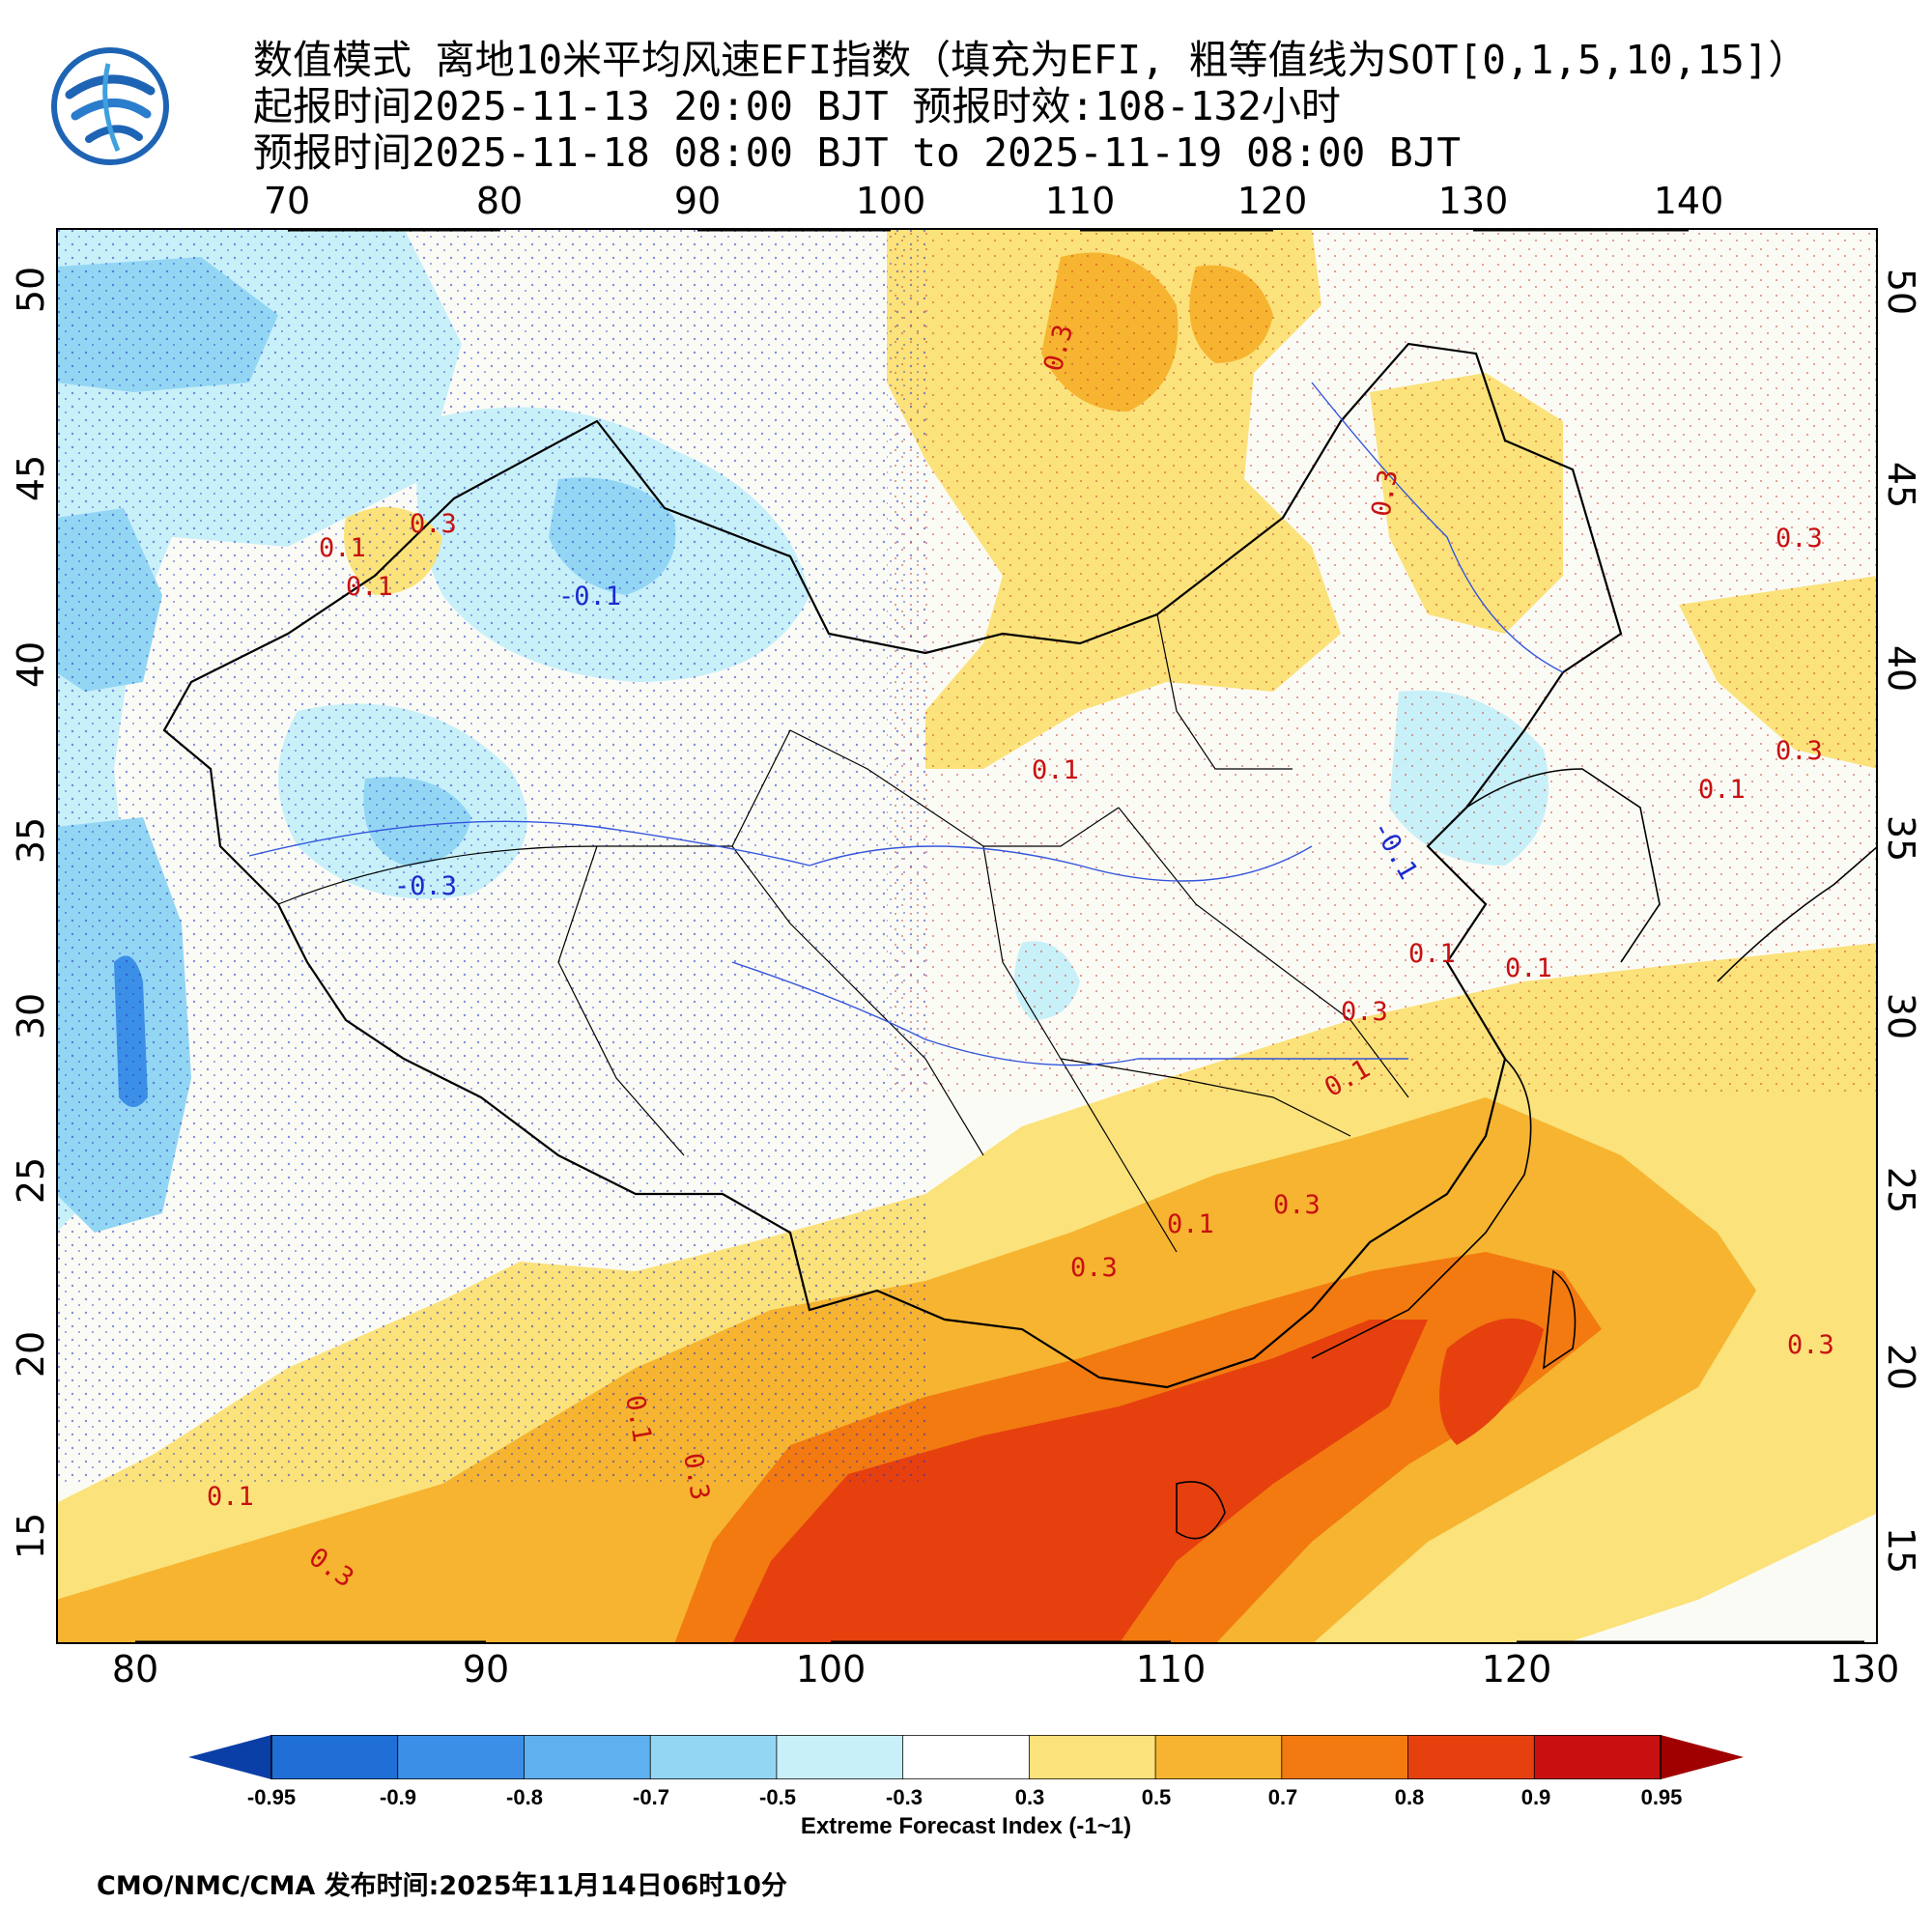  Describe the element at coordinates (1688, 201) in the screenshot. I see `top-lon-label: 140` at that location.